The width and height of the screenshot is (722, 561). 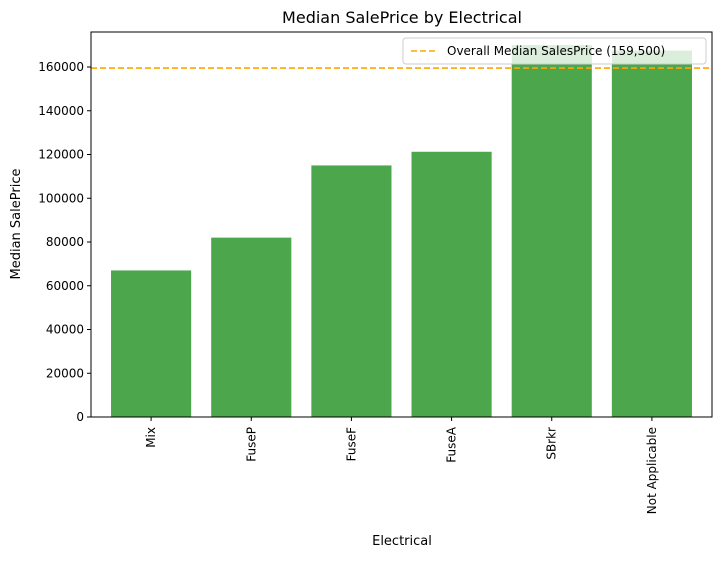 What do you see at coordinates (61, 198) in the screenshot?
I see `y-tick-label: 100000` at bounding box center [61, 198].